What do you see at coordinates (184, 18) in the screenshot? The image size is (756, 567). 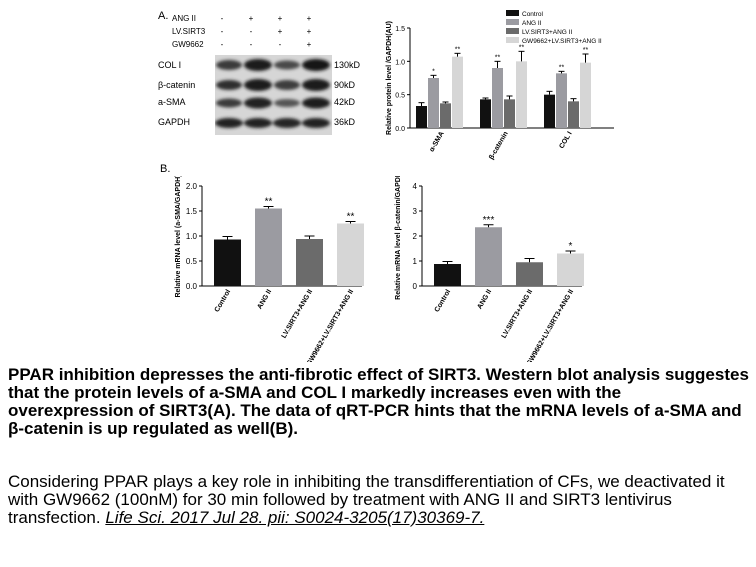 I see `treatment-label: ANG II` at bounding box center [184, 18].